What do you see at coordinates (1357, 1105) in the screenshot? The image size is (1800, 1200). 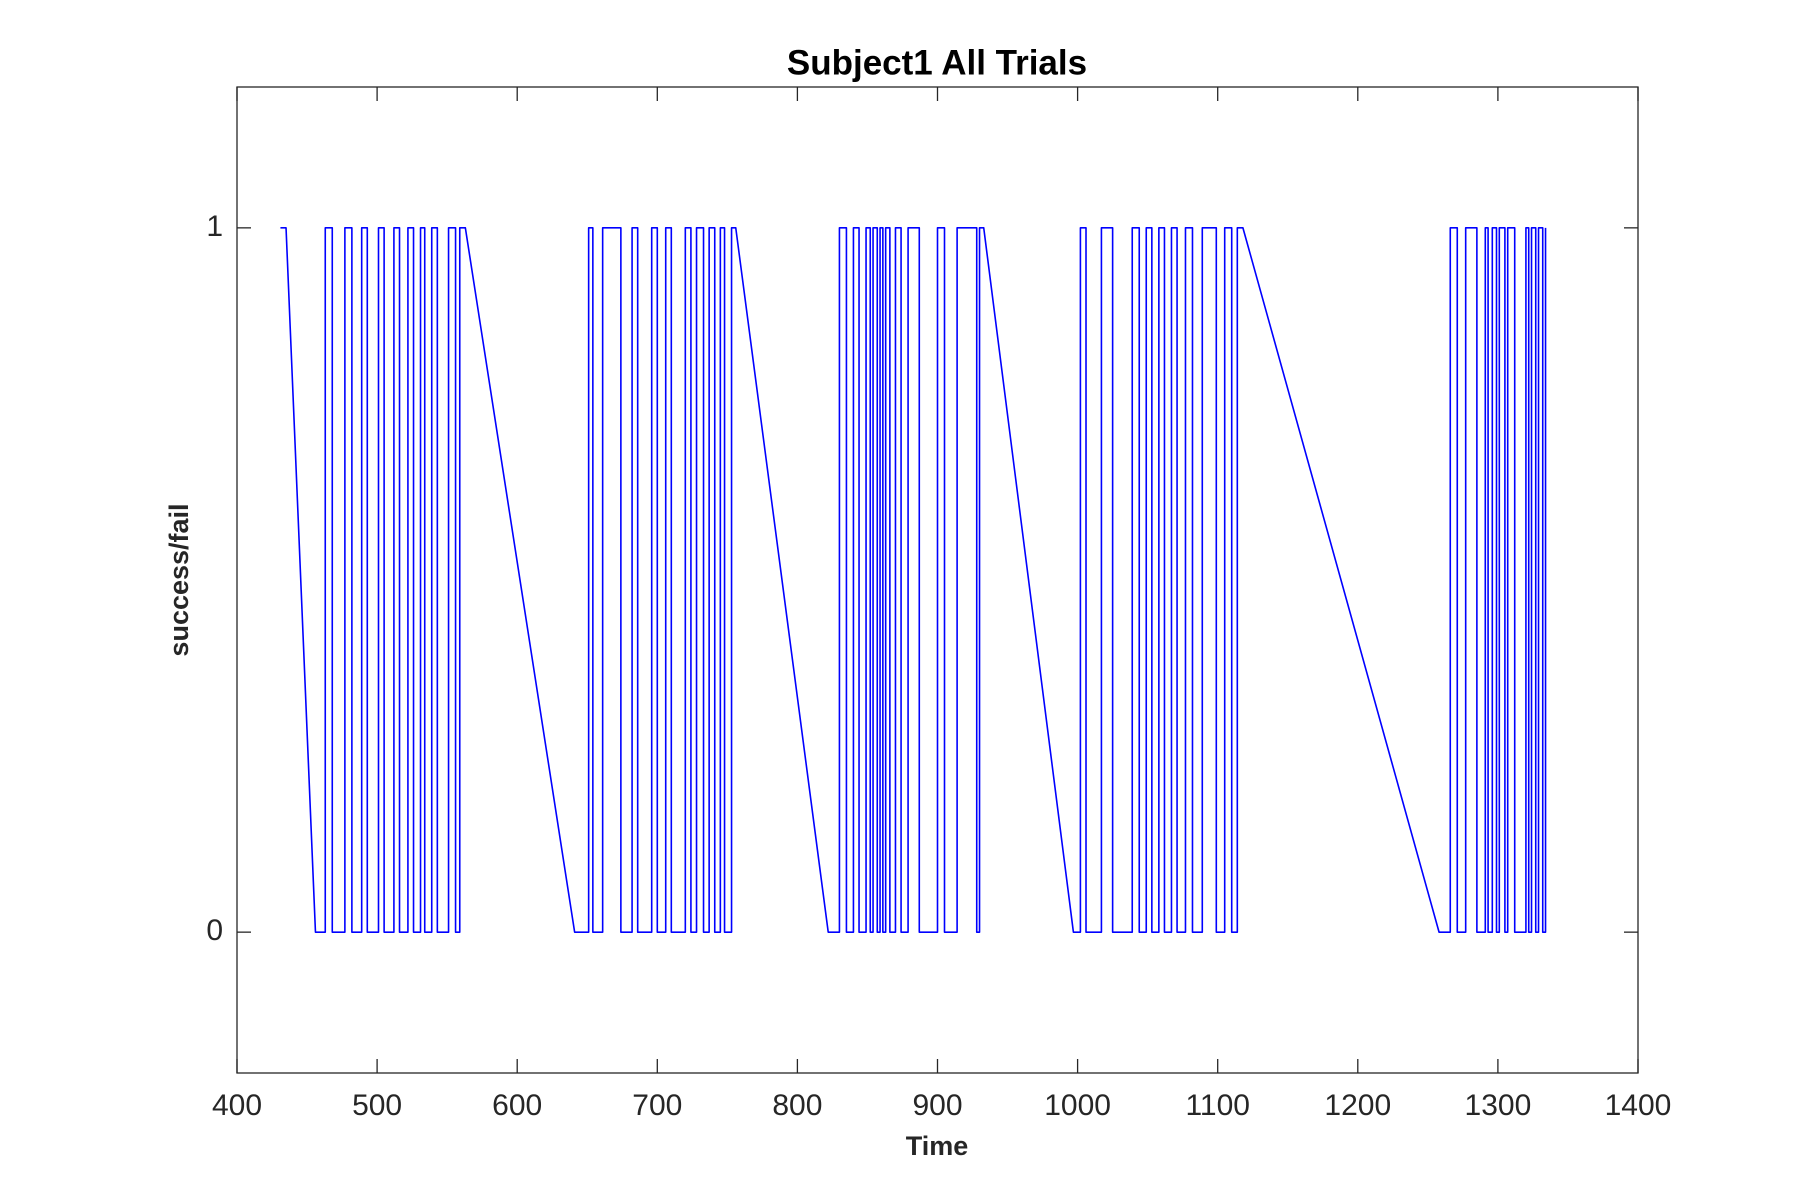 I see `x-tick-label: 1200` at bounding box center [1357, 1105].